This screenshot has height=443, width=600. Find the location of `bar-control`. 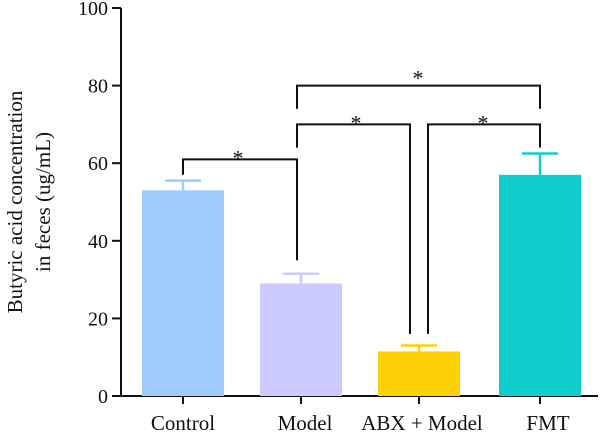

bar-control is located at coordinates (183, 293).